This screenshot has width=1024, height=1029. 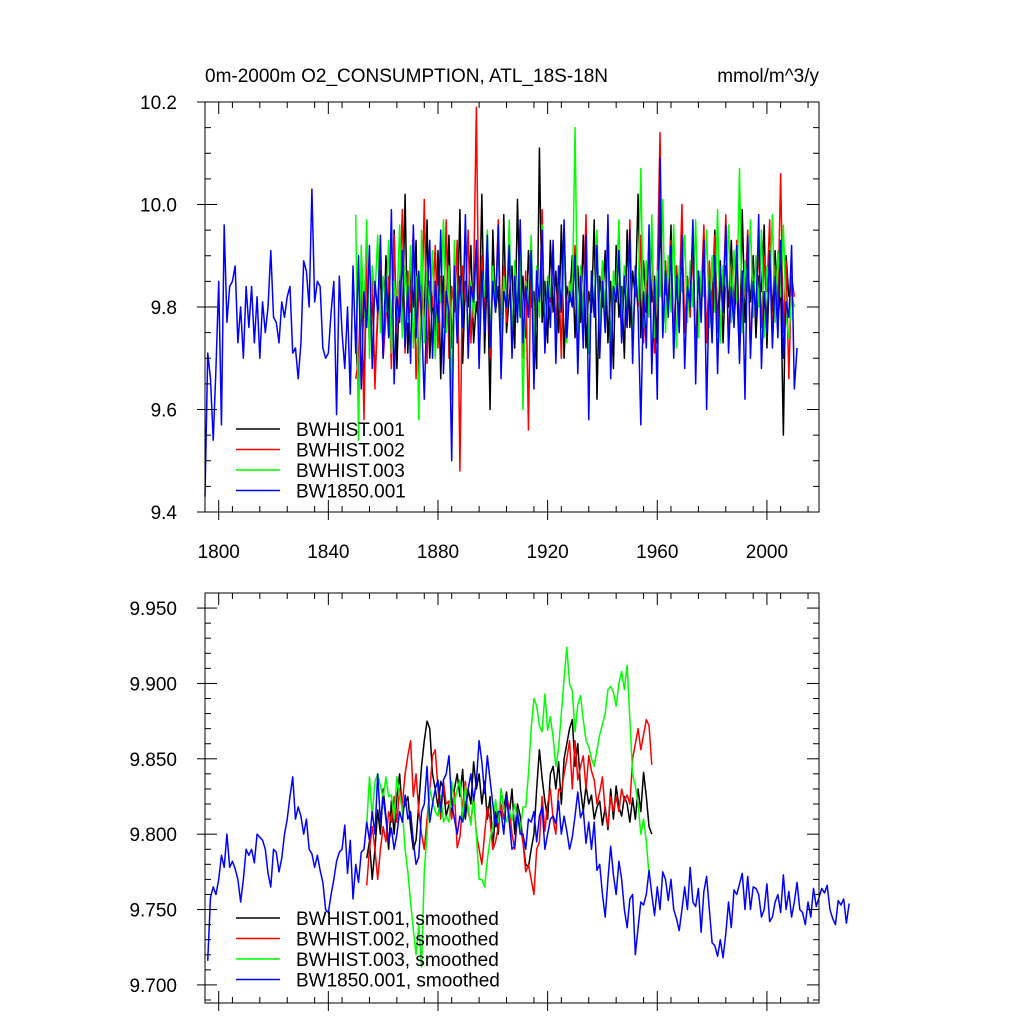 I want to click on bottom-y-tick-label-1: 9.750, so click(x=153, y=911).